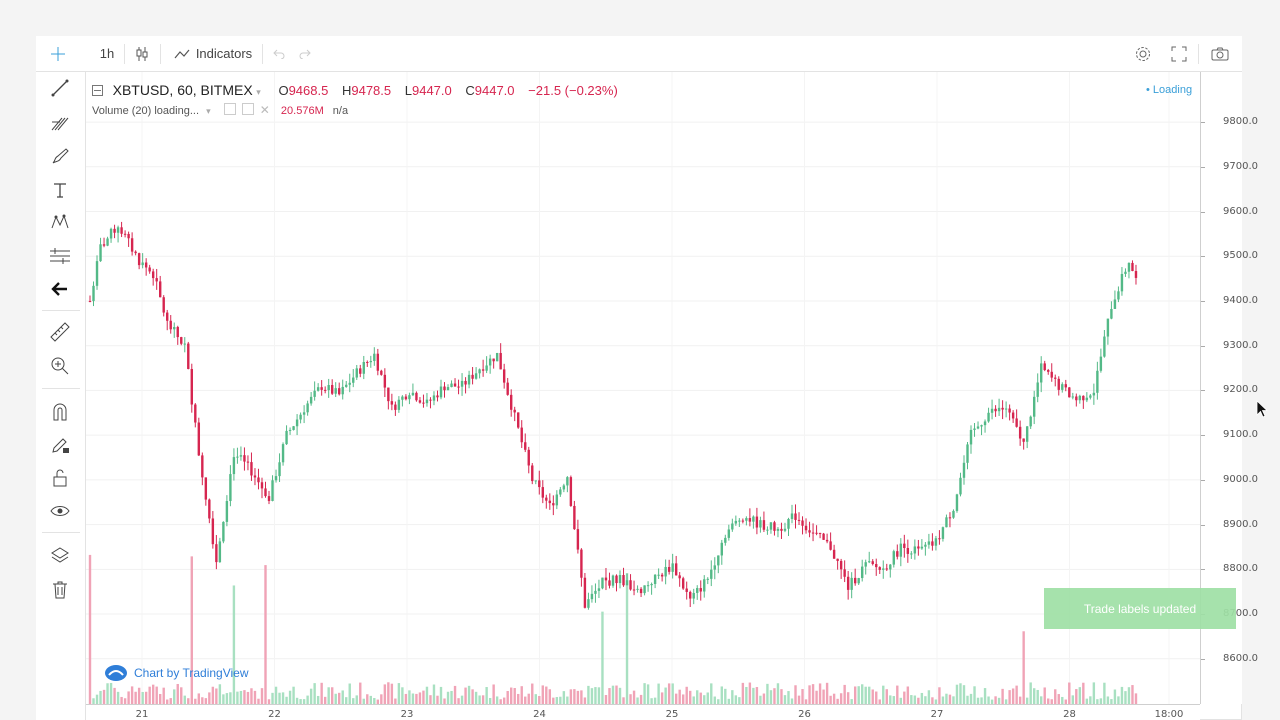 The width and height of the screenshot is (1280, 720). I want to click on eye-icon, so click(60, 511).